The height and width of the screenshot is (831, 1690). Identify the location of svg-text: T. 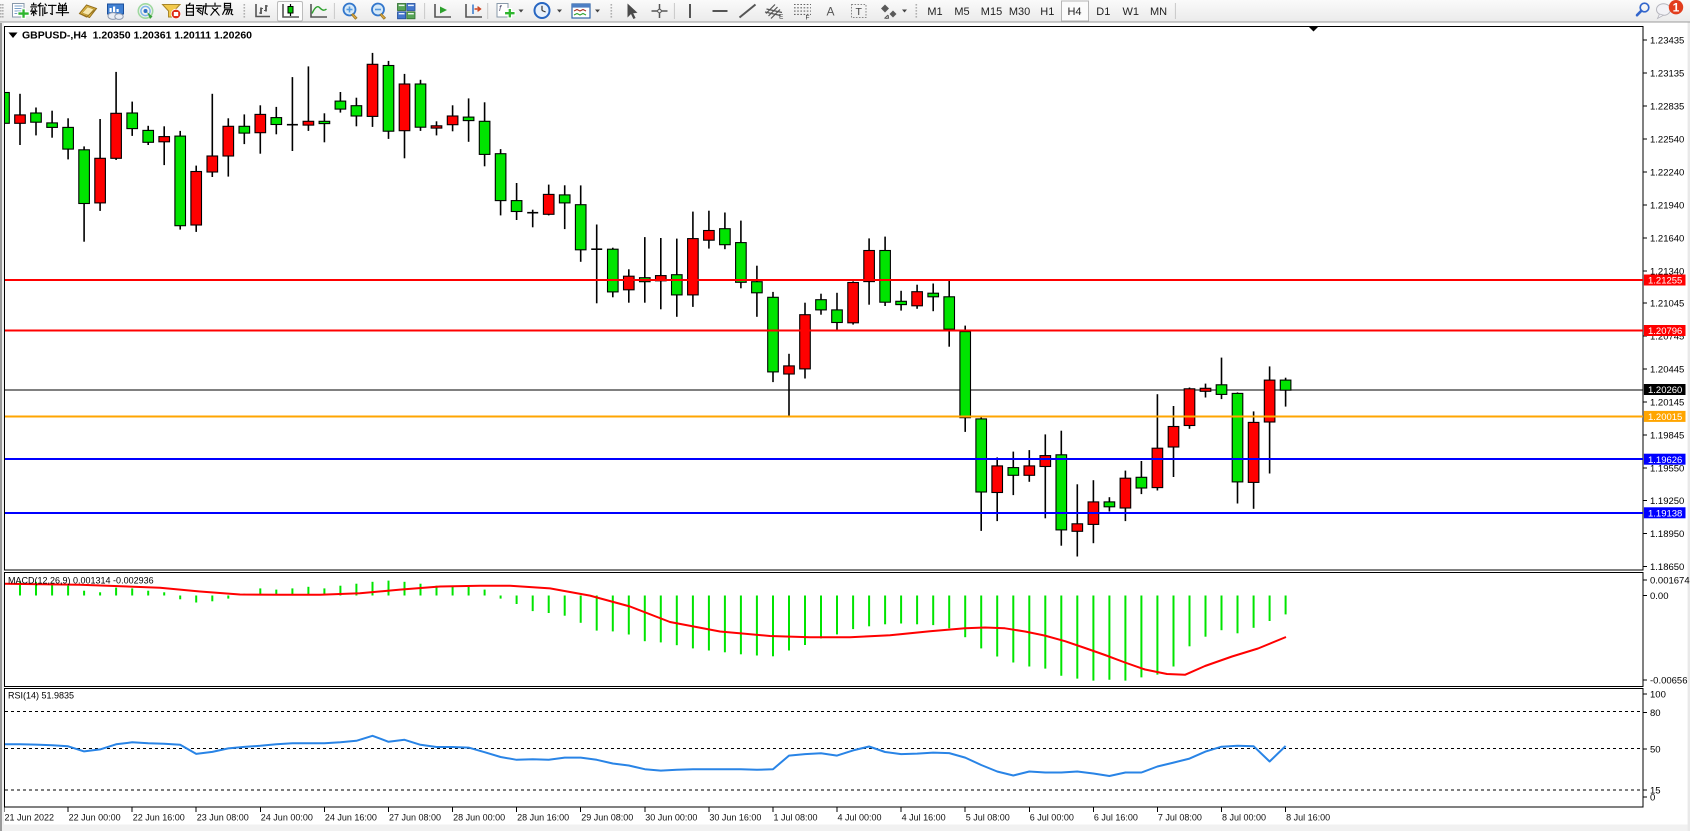
(859, 12).